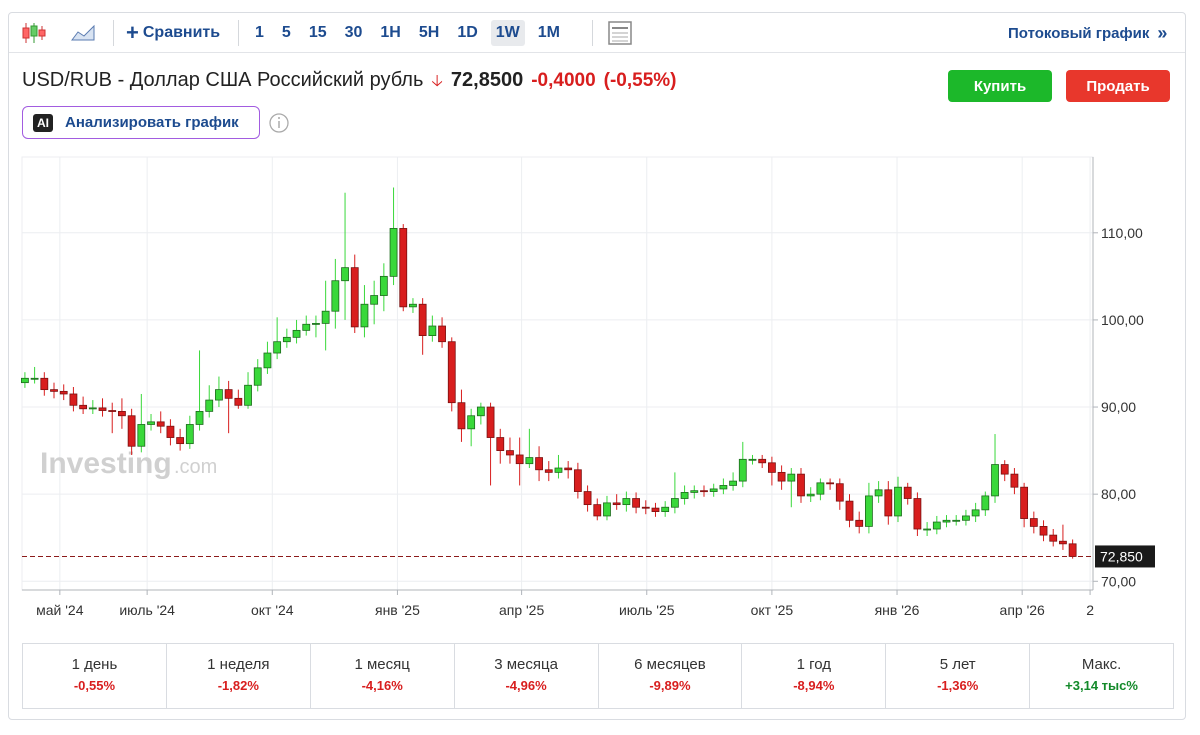  I want to click on x-tick-label: янв '26, so click(897, 610).